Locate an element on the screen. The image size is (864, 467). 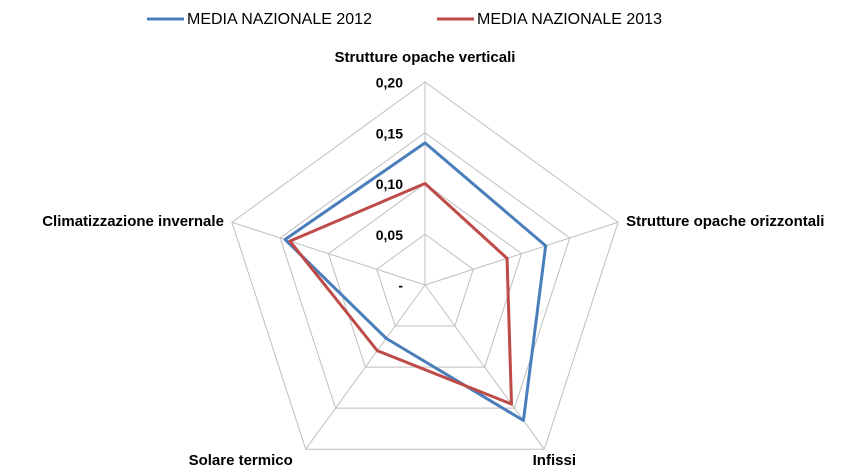
category-label: Solare termico is located at coordinates (241, 459).